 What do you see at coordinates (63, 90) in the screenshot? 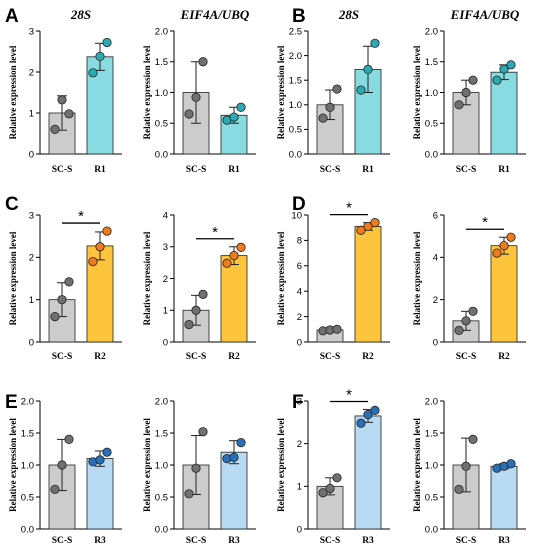
I see `plot-a-0: A 28S 0 1 2 3 Relative expression level SC-S R1` at bounding box center [63, 90].